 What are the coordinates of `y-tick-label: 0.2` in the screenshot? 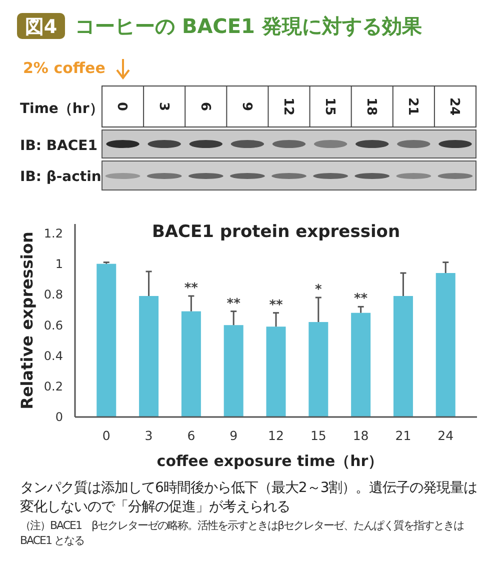 It's located at (53, 387).